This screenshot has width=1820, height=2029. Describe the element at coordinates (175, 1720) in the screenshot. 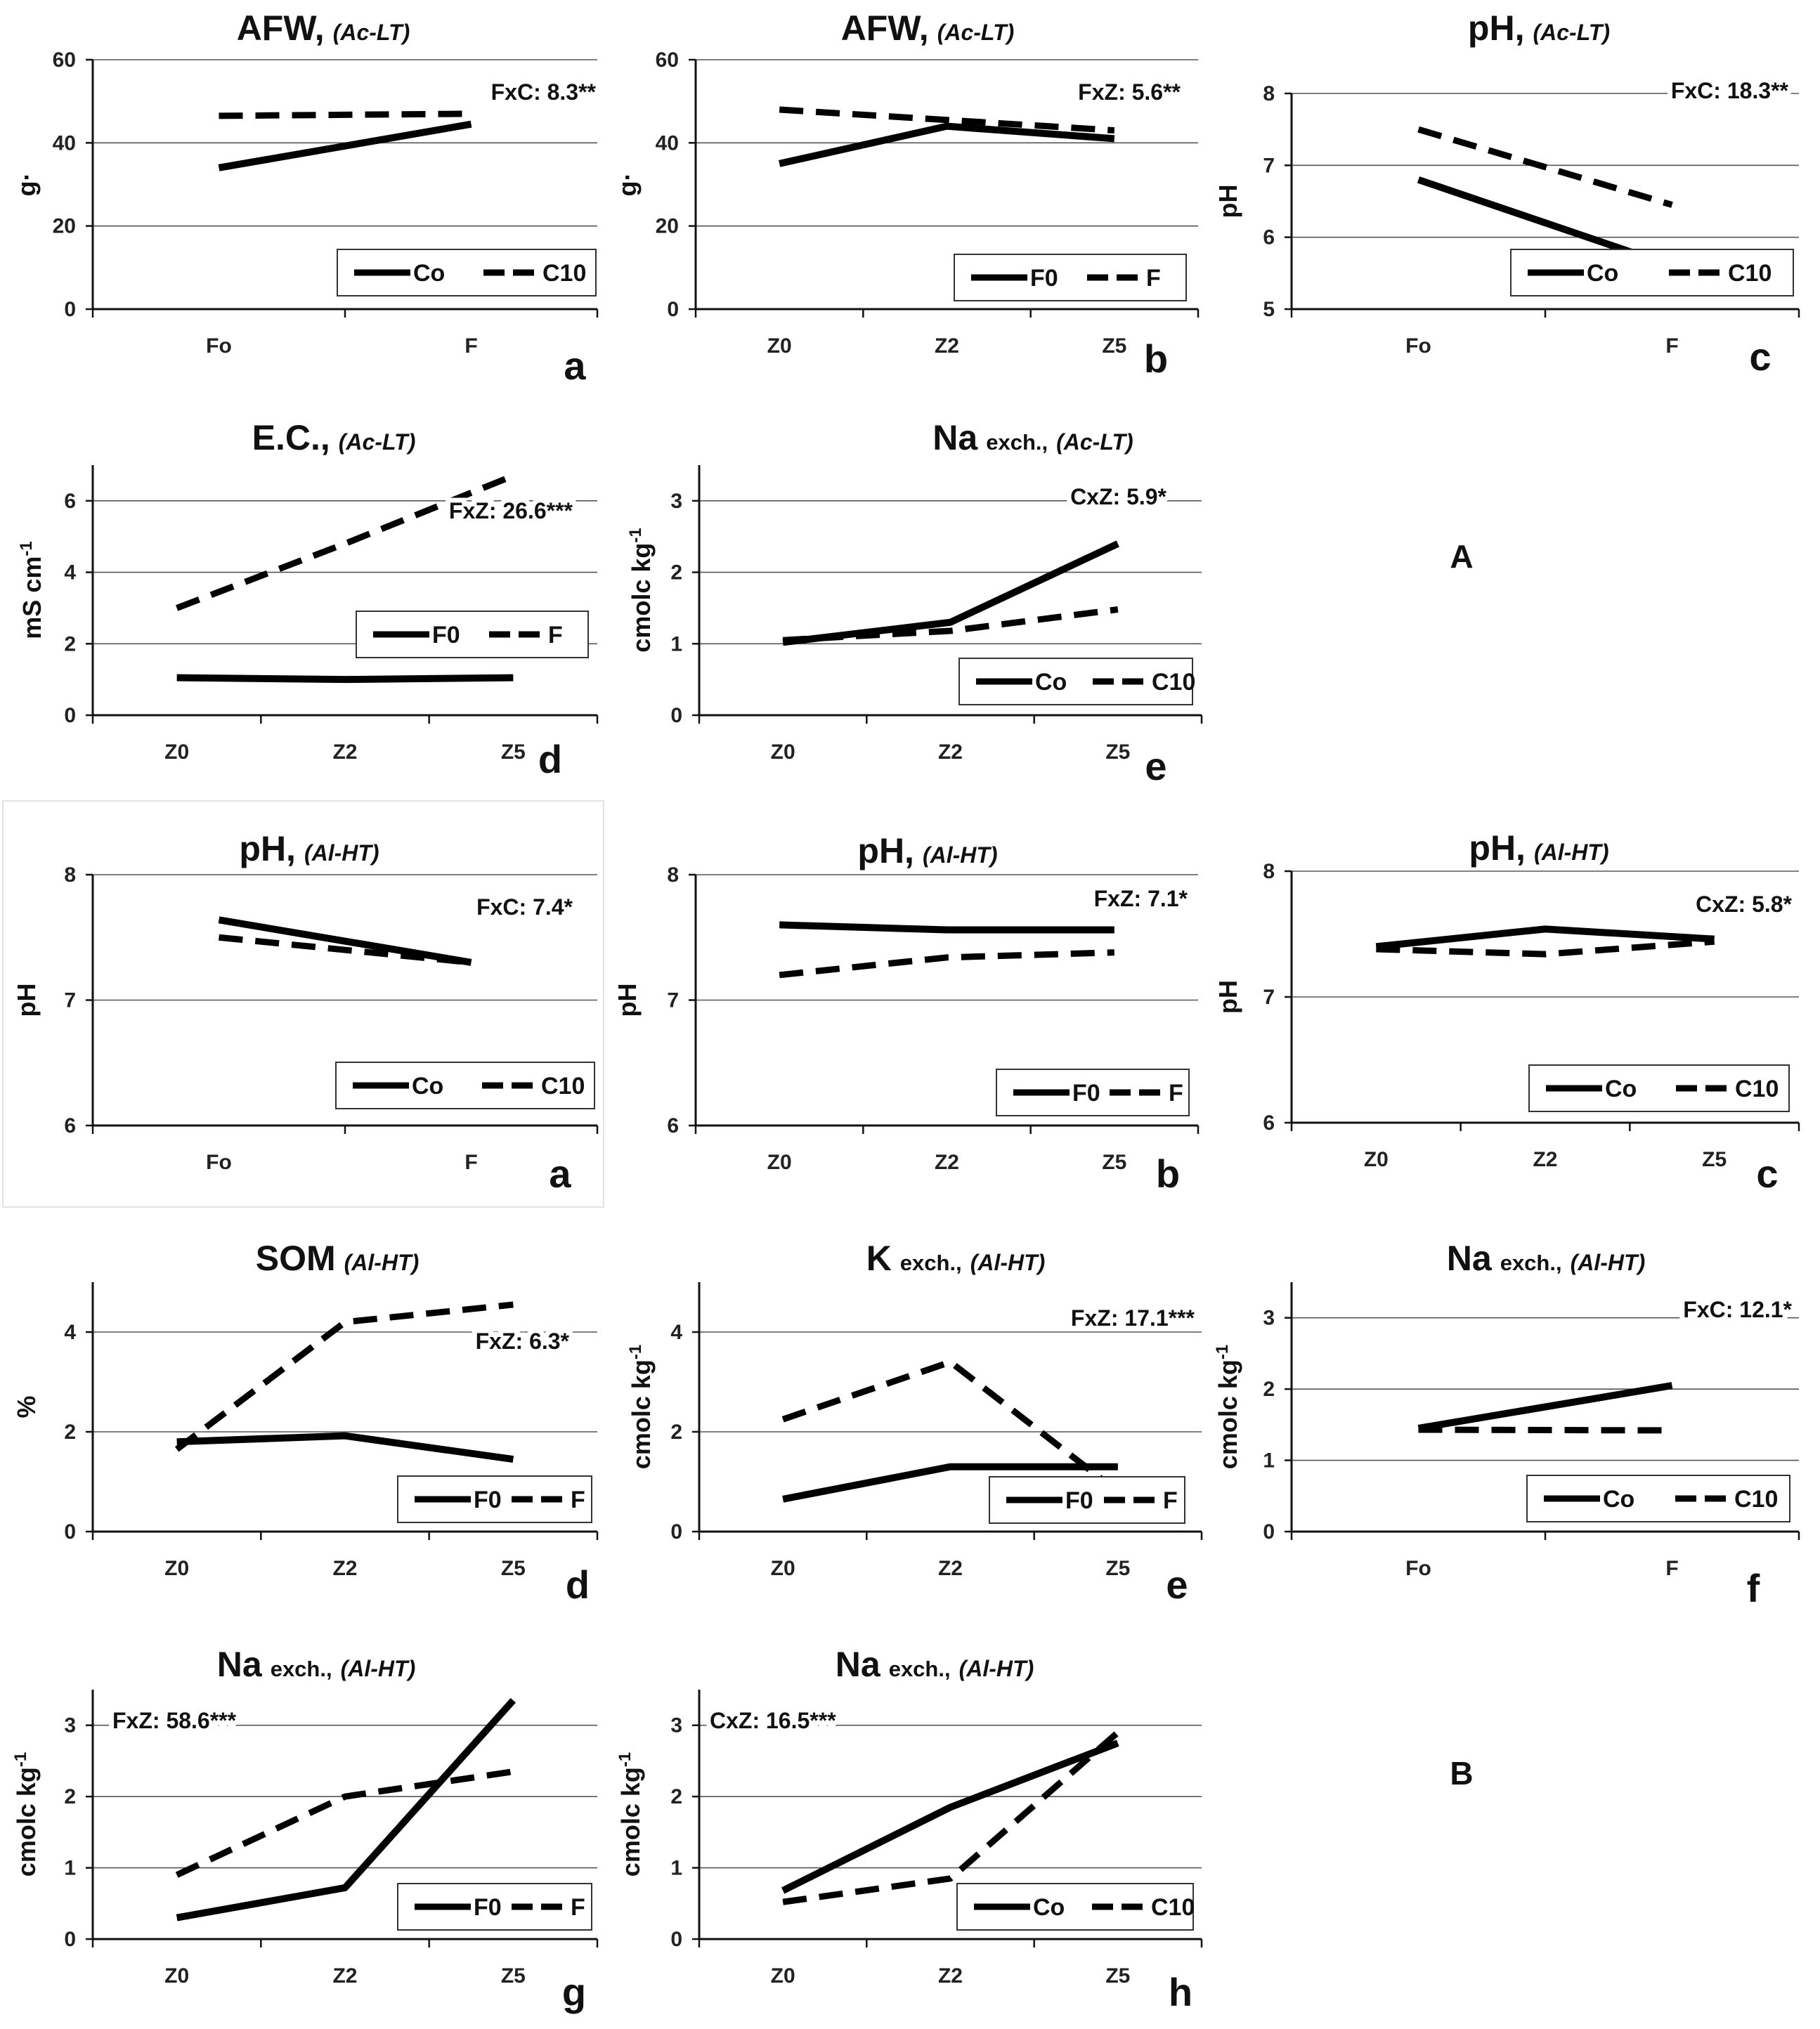

I see `interaction-annotation: FxZ: 58.6***` at that location.